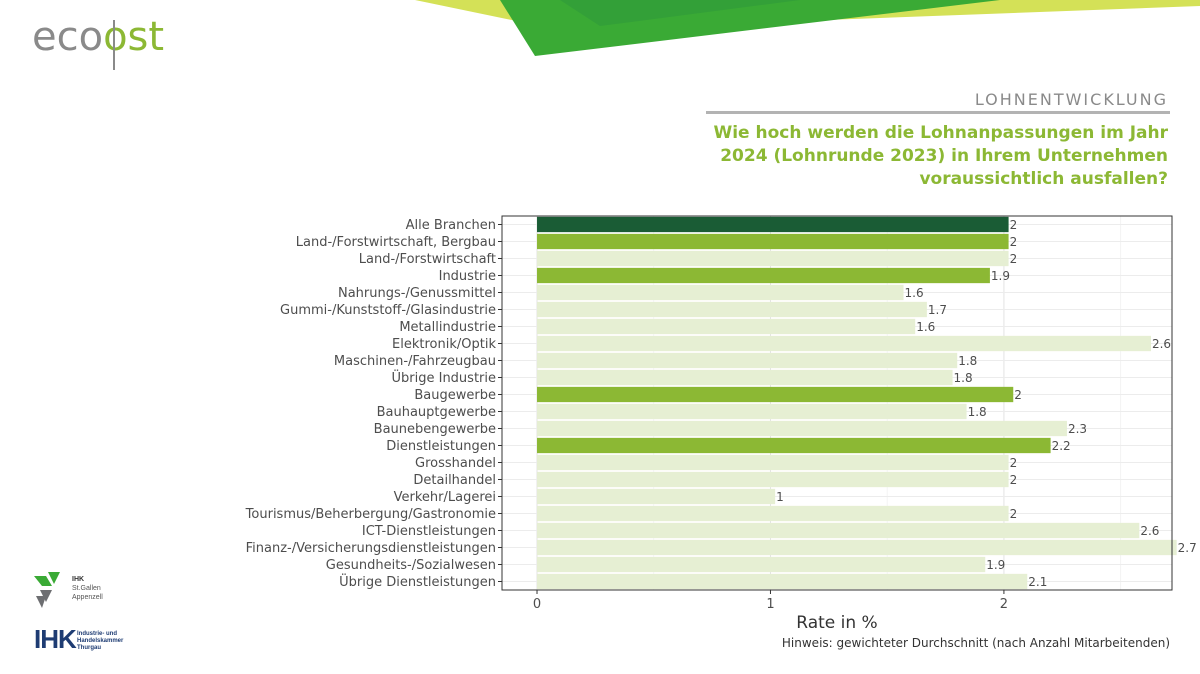 The image size is (1200, 674). What do you see at coordinates (467, 276) in the screenshot?
I see `category-label: Industrie` at bounding box center [467, 276].